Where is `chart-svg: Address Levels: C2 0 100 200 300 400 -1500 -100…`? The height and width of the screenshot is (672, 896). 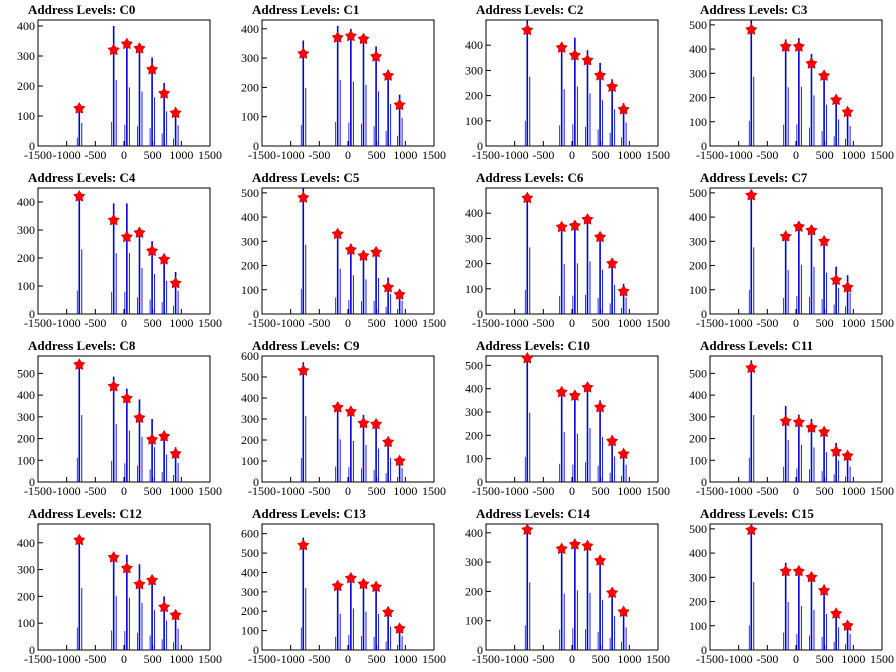
chart-svg: Address Levels: C2 0 100 200 300 400 -1500 -100… is located at coordinates (567, 82).